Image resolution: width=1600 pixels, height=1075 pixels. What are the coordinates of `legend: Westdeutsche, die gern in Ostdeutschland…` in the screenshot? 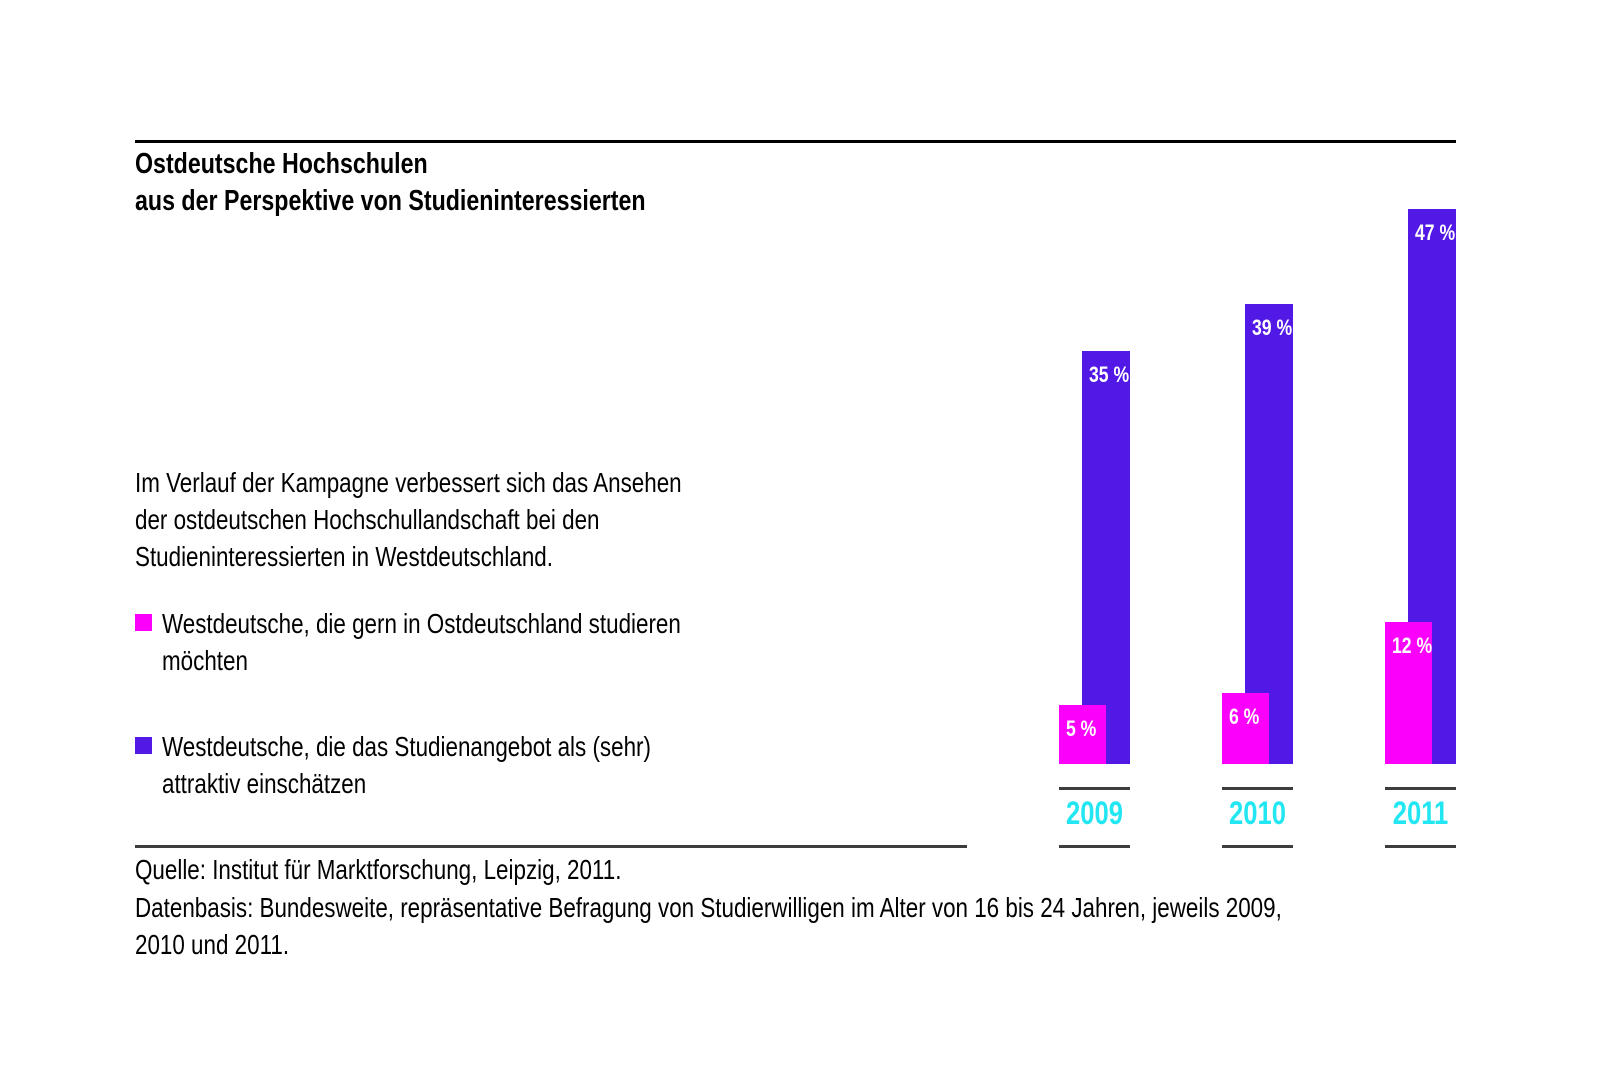 It's located at (473, 728).